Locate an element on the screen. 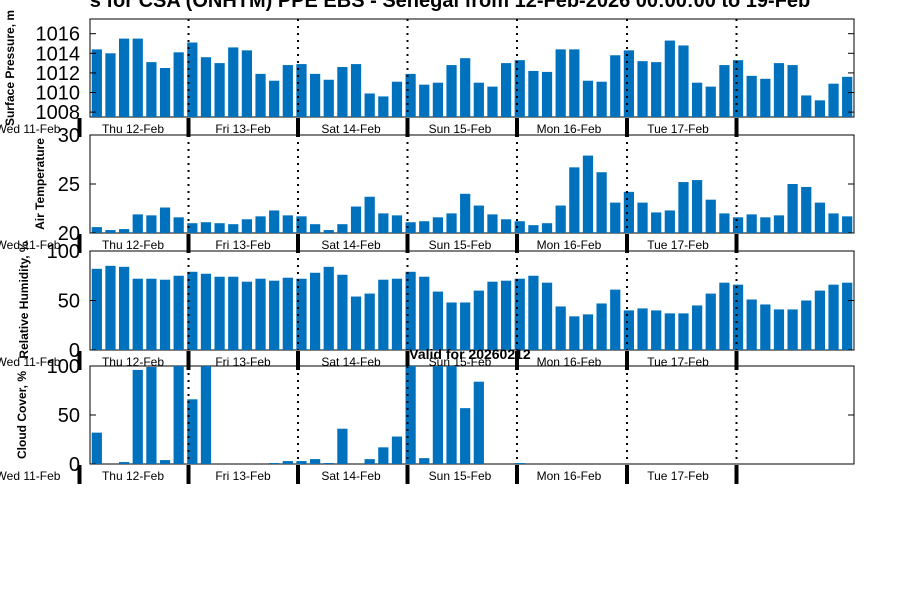 The width and height of the screenshot is (900, 600). y-tick-label: 1008 is located at coordinates (58, 113).